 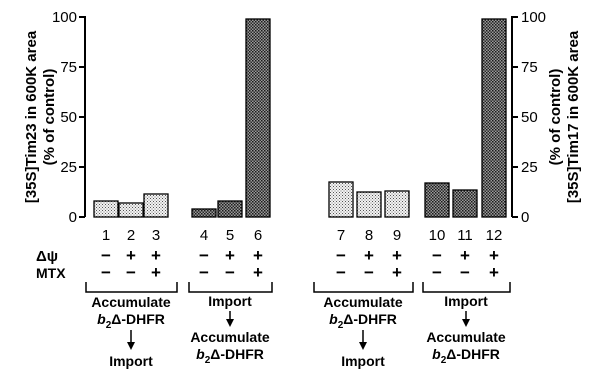 I want to click on lane-number: 7, so click(x=341, y=235).